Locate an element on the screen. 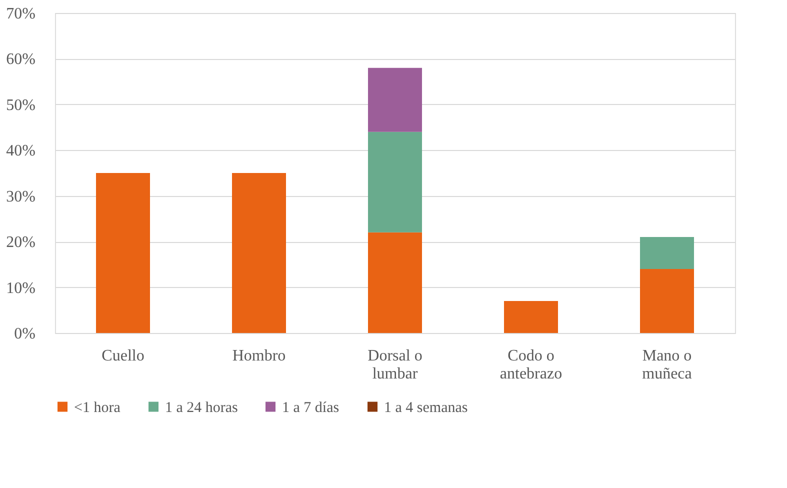 The image size is (787, 488). x-tick-label: Mano o muñeca is located at coordinates (667, 365).